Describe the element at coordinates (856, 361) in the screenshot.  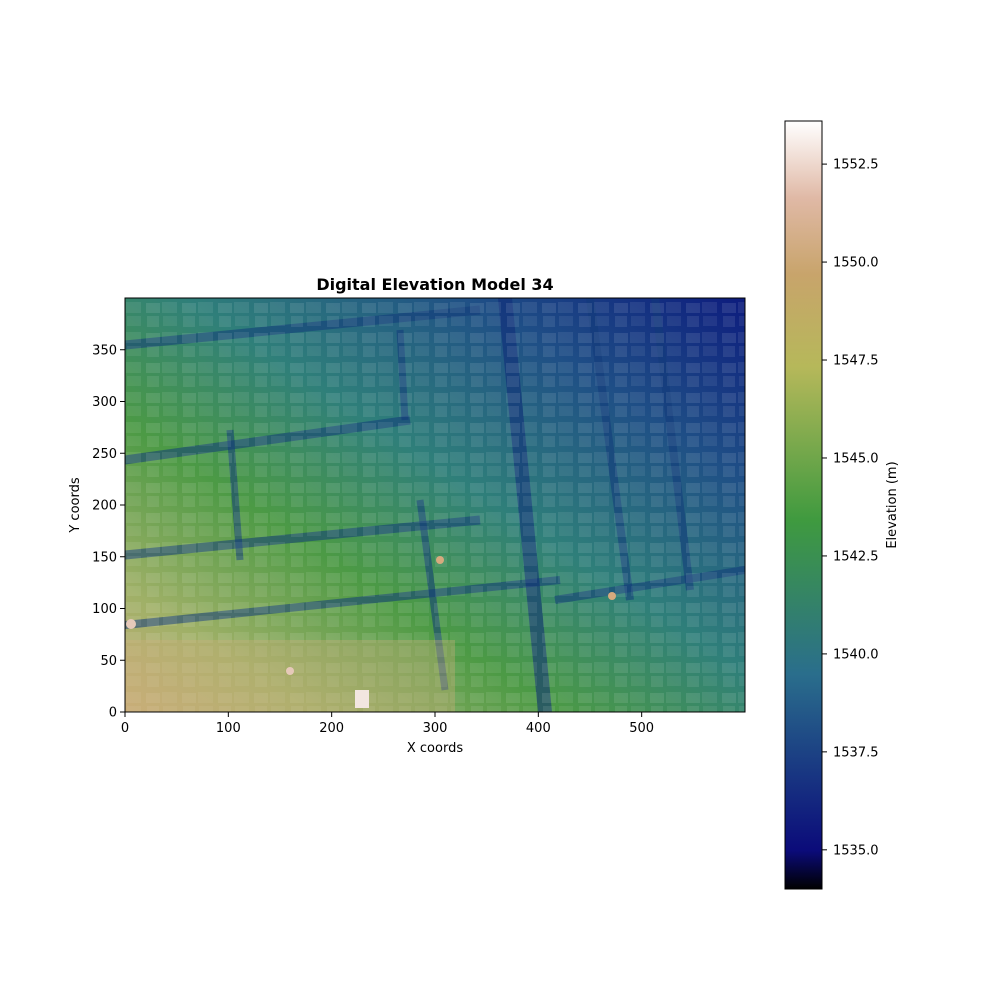
I see `colorbar-tick-label: 1547.5` at that location.